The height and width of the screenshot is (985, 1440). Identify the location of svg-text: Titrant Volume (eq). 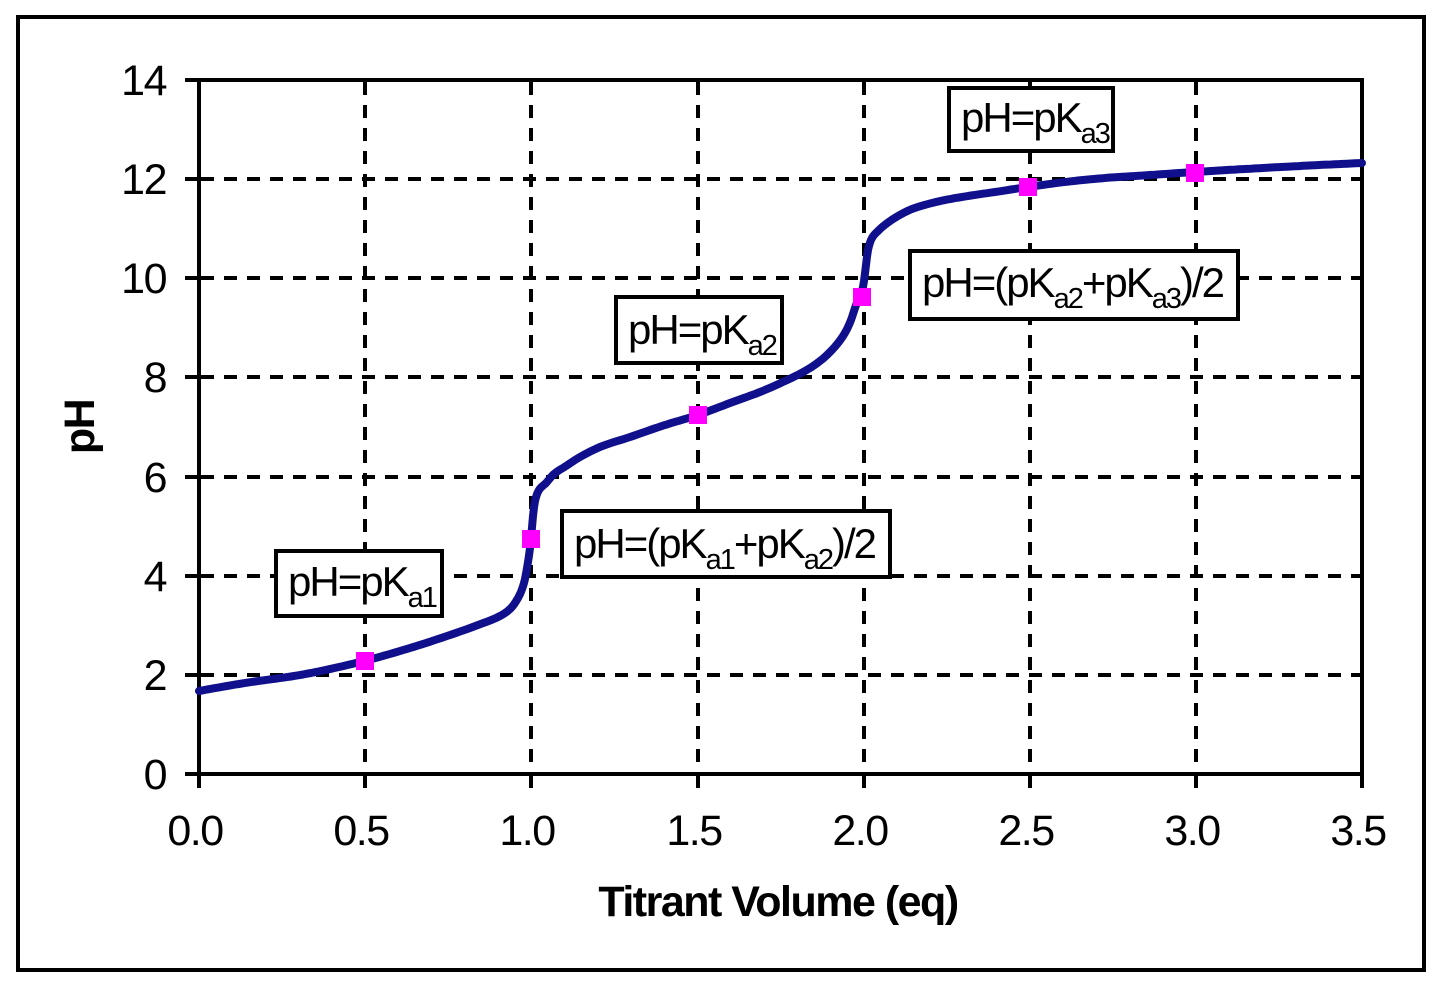
(777, 902).